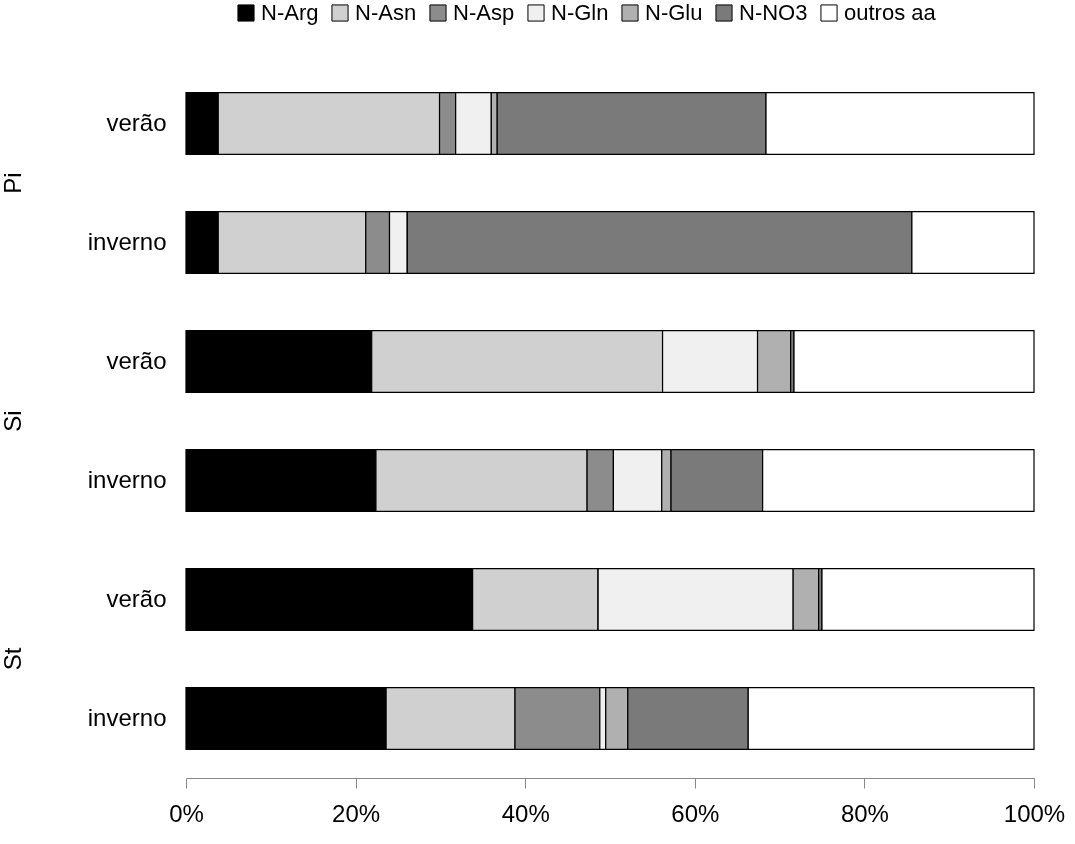  Describe the element at coordinates (674, 12) in the screenshot. I see `legend-label: N-Glu` at that location.